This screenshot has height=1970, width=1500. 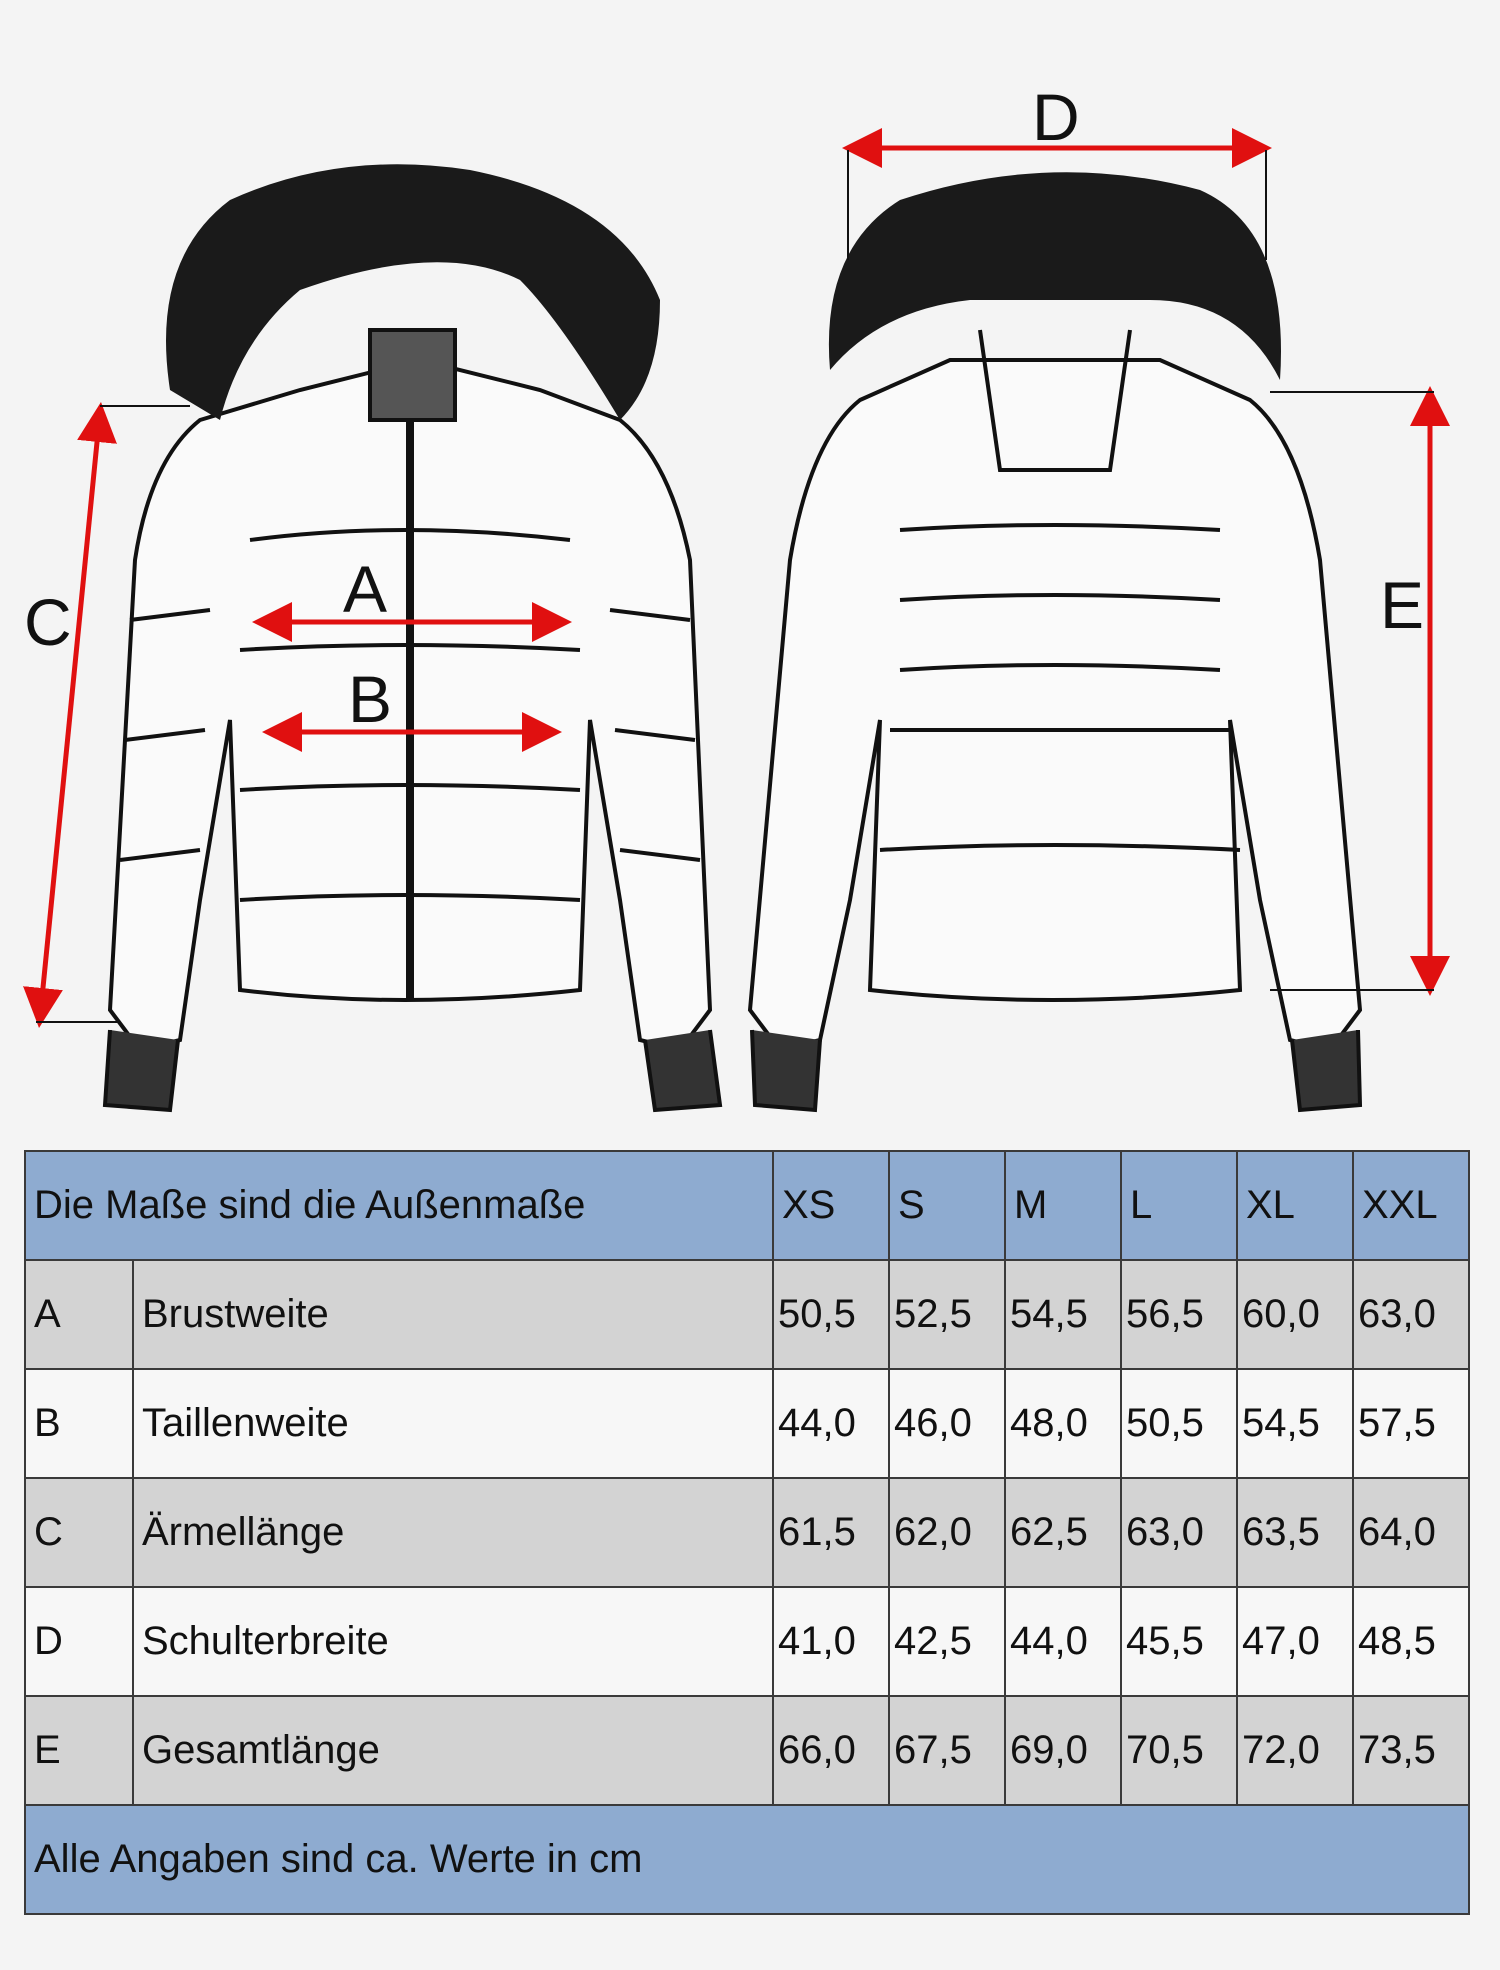 What do you see at coordinates (370, 699) in the screenshot?
I see `label-b: B` at bounding box center [370, 699].